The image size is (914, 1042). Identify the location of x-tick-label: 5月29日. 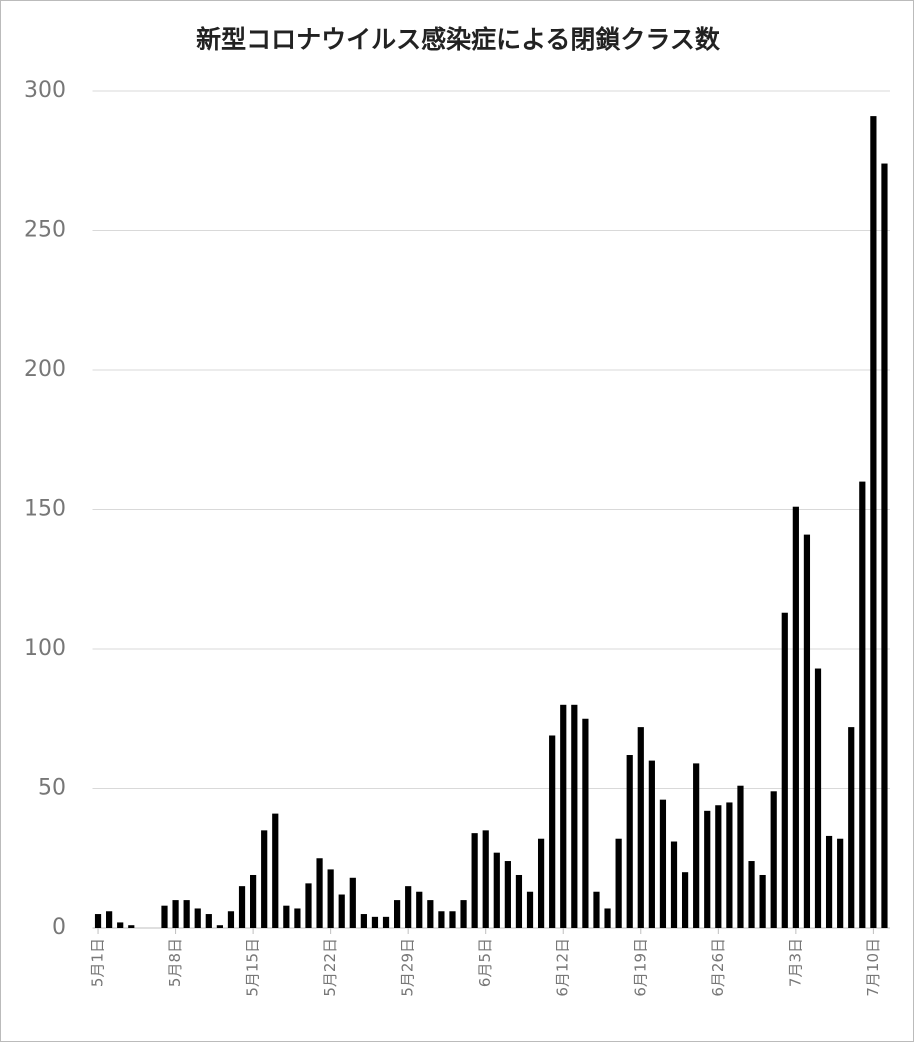
(408, 967).